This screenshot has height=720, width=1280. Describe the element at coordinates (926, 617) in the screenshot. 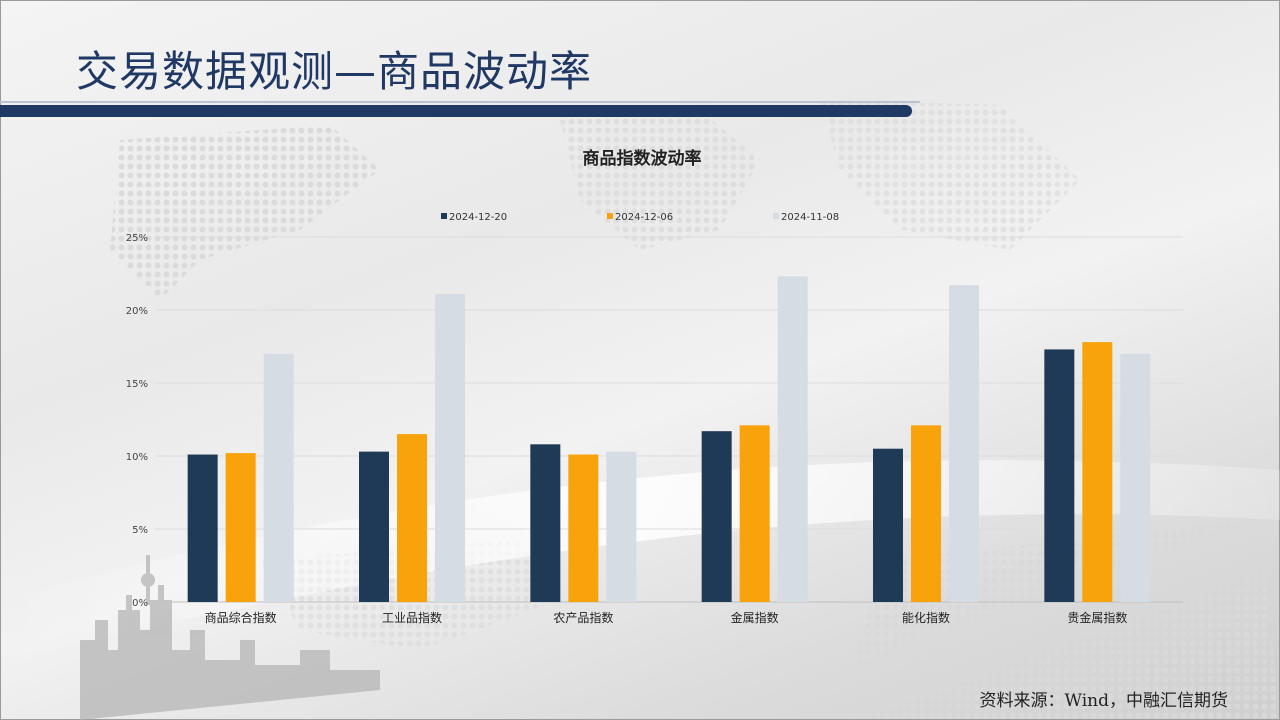

I see `x-tick-label: 能化指数` at that location.